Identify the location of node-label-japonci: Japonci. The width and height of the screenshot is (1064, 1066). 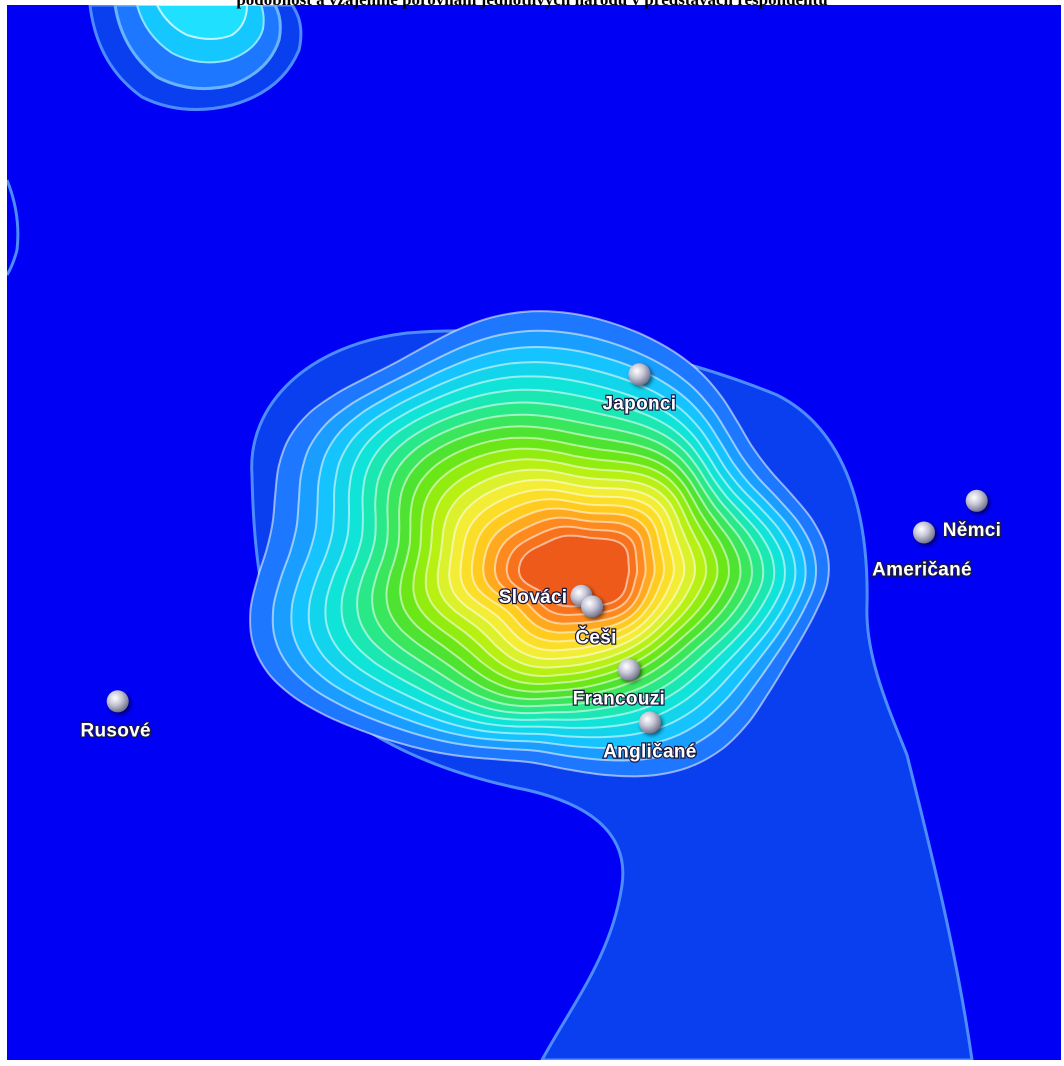
(639, 403).